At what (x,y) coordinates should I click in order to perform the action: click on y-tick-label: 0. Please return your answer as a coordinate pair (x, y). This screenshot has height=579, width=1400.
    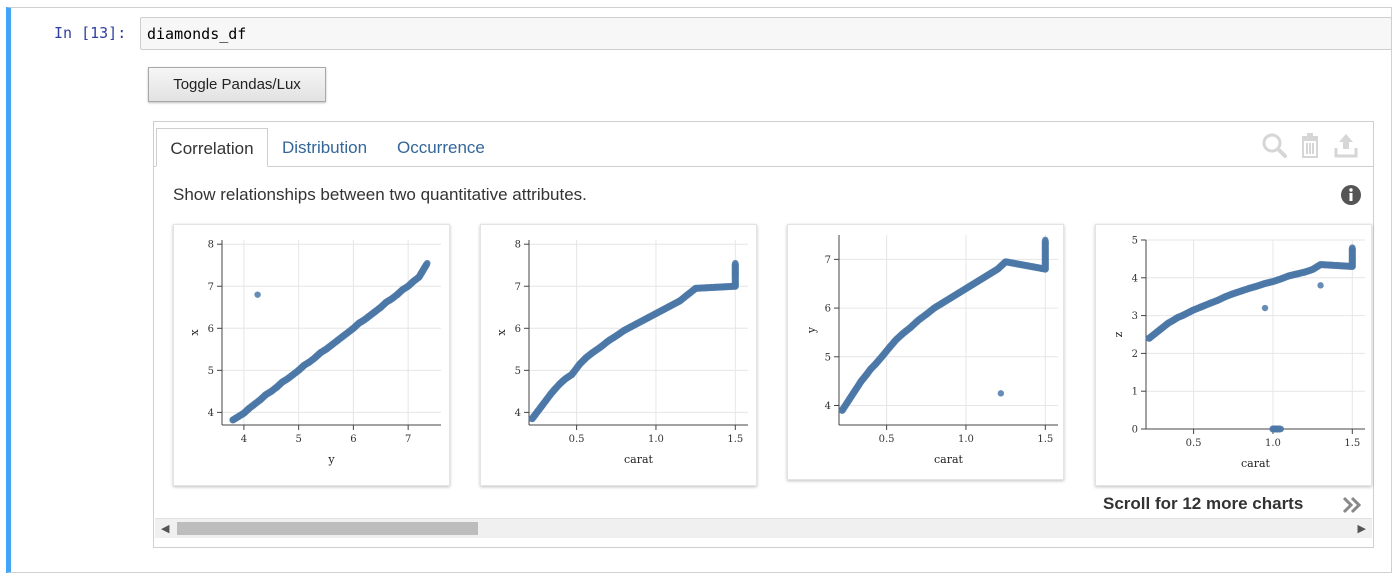
    Looking at the image, I should click on (1135, 430).